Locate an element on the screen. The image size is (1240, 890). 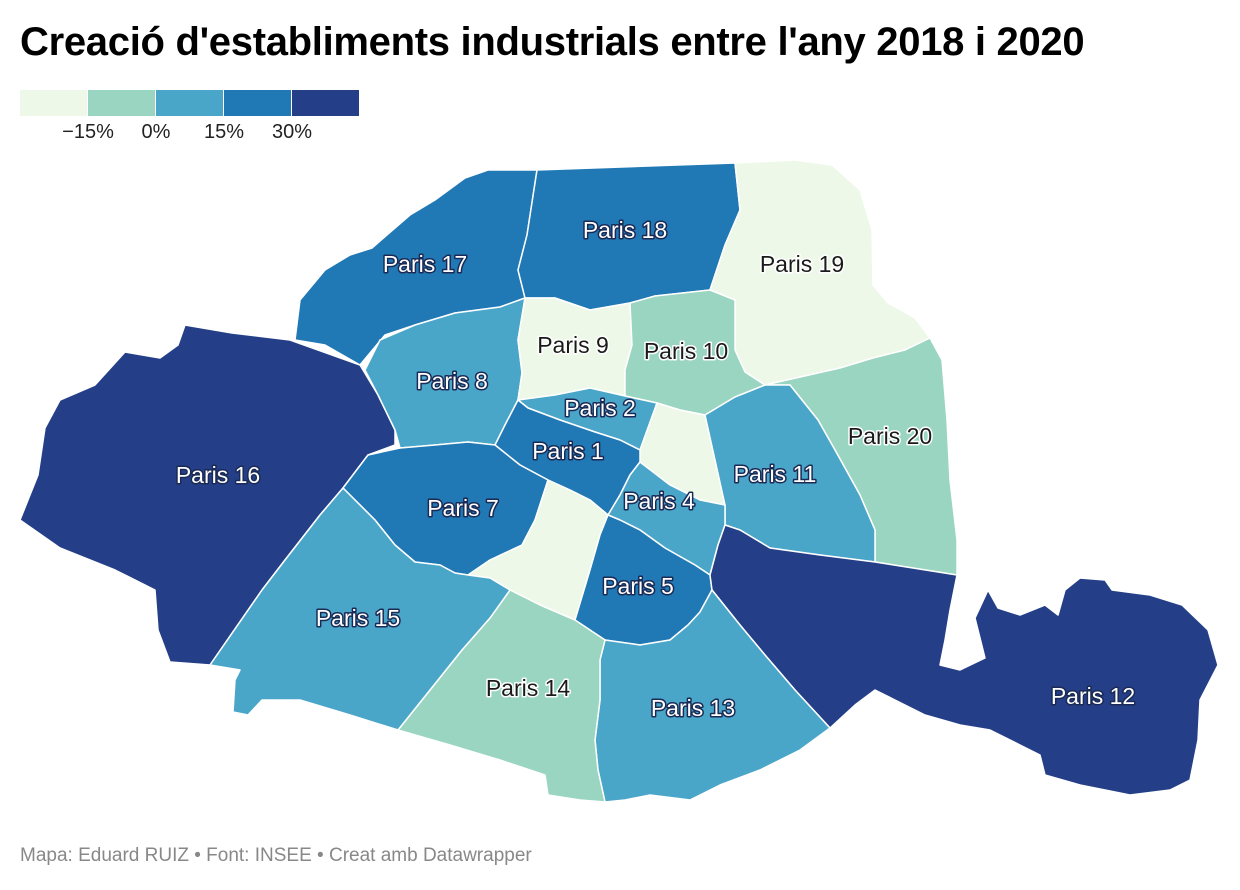
district-p12 is located at coordinates (964, 660).